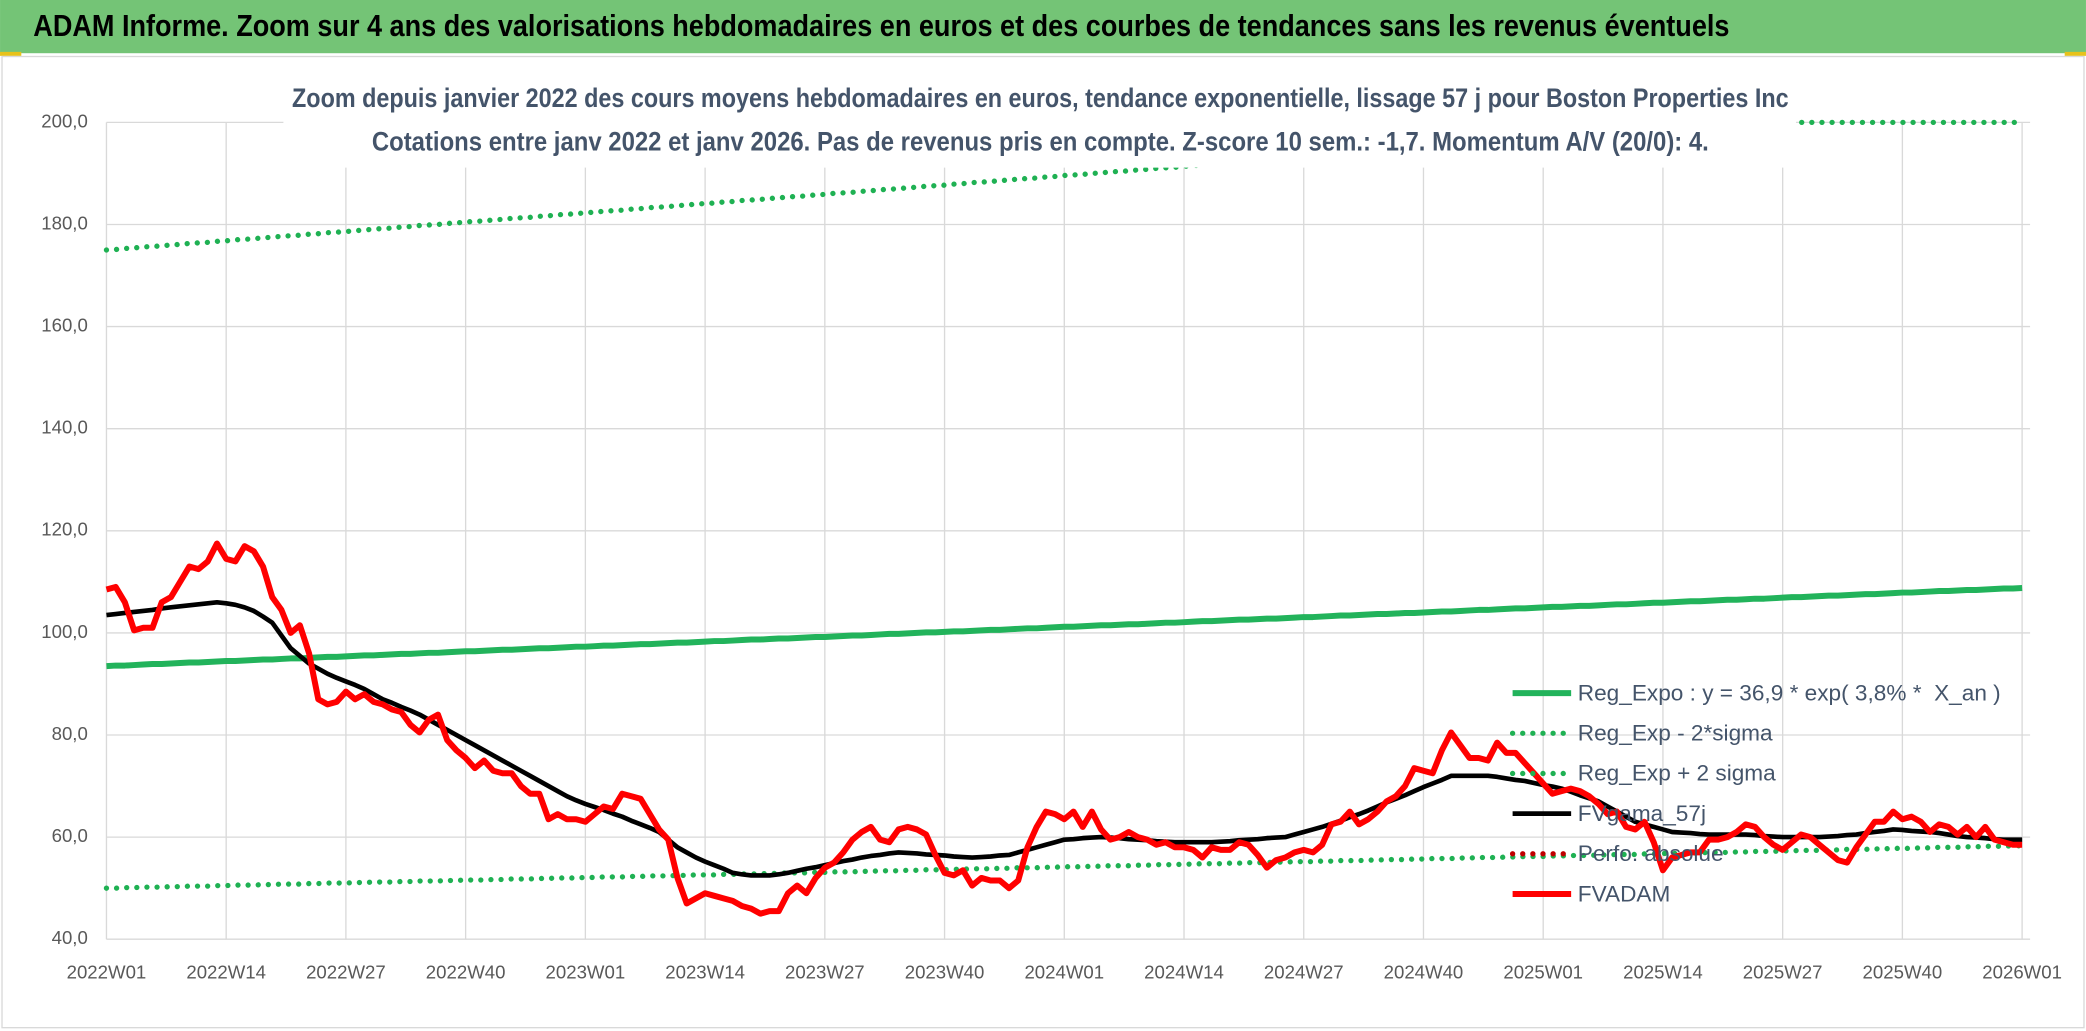  What do you see at coordinates (1184, 972) in the screenshot?
I see `x-tick-label: 2024W14` at bounding box center [1184, 972].